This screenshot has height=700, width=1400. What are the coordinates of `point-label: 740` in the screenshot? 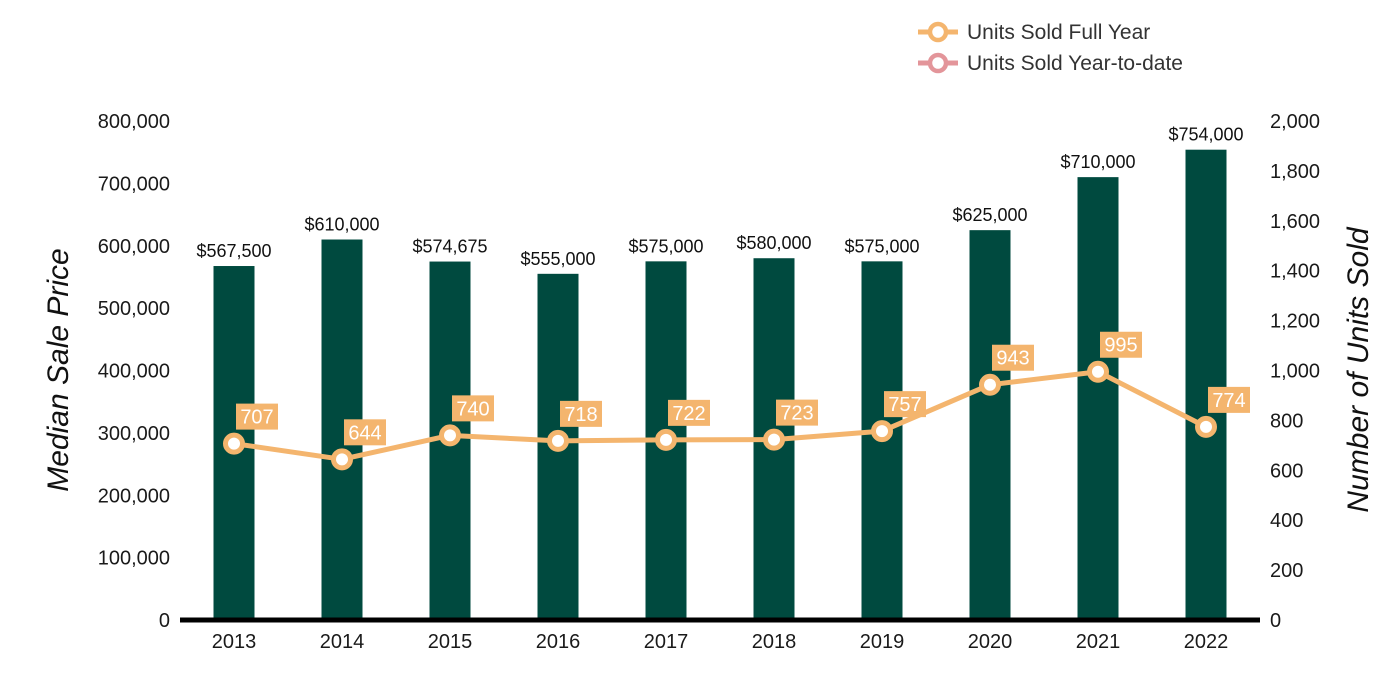 It's located at (472, 409).